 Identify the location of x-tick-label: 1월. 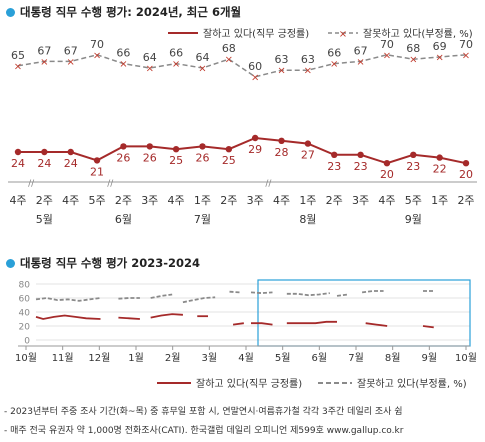
(136, 358).